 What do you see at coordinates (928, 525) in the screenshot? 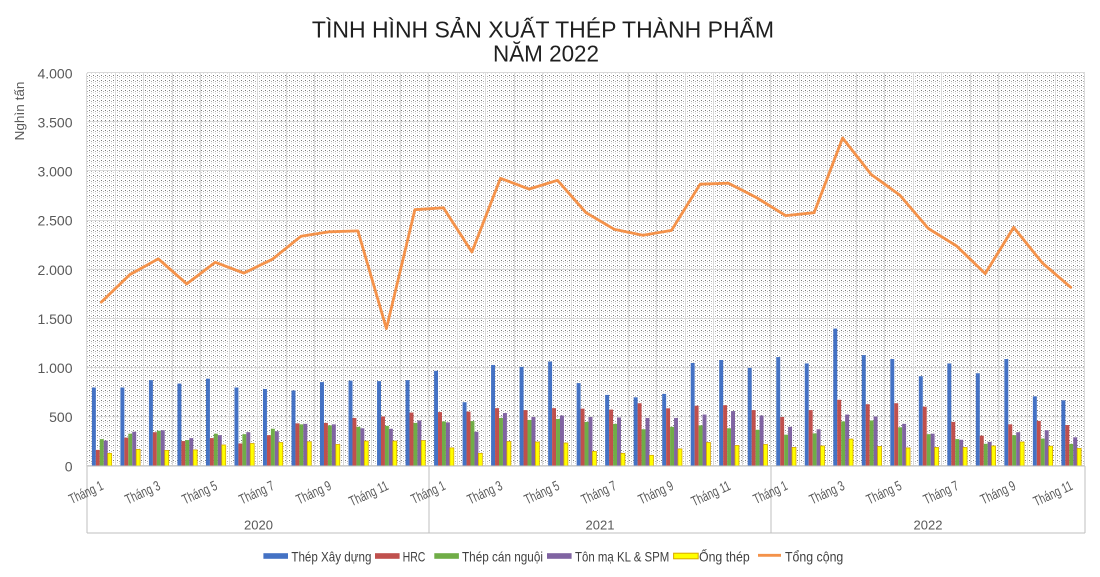
I see `svg-text: 2022` at bounding box center [928, 525].